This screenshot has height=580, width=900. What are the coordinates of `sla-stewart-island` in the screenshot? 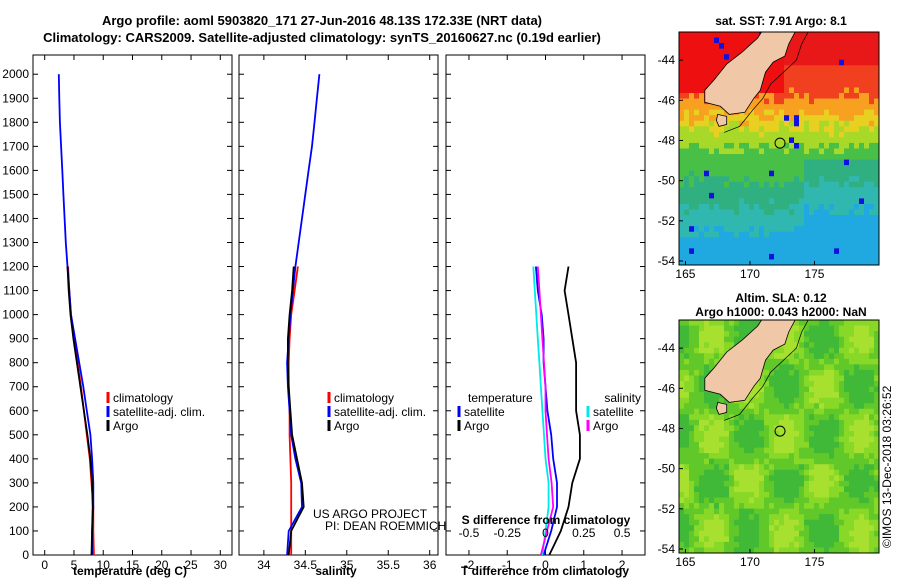 It's located at (721, 408).